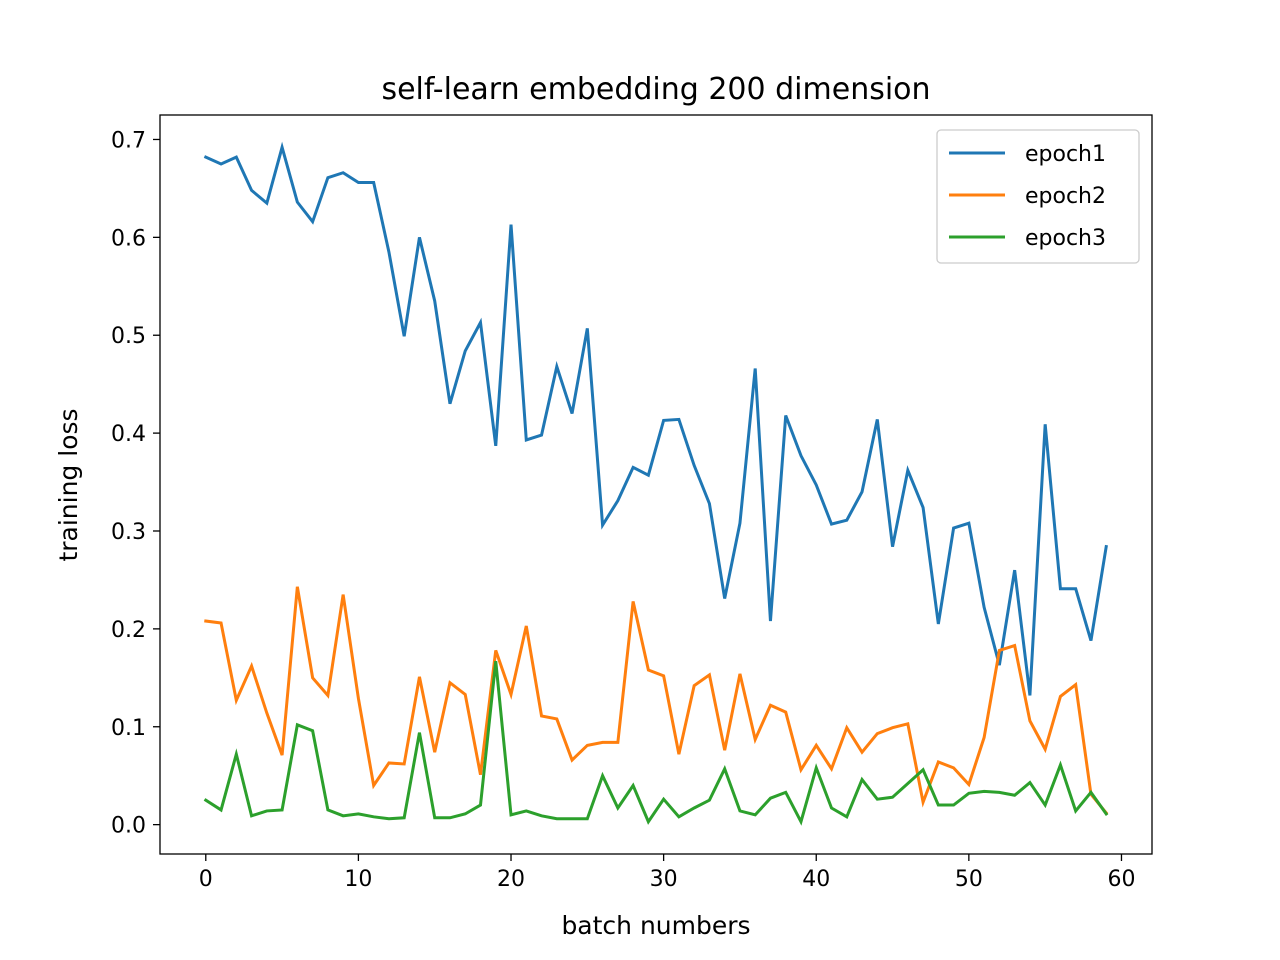  I want to click on x-tick-label: 50, so click(969, 879).